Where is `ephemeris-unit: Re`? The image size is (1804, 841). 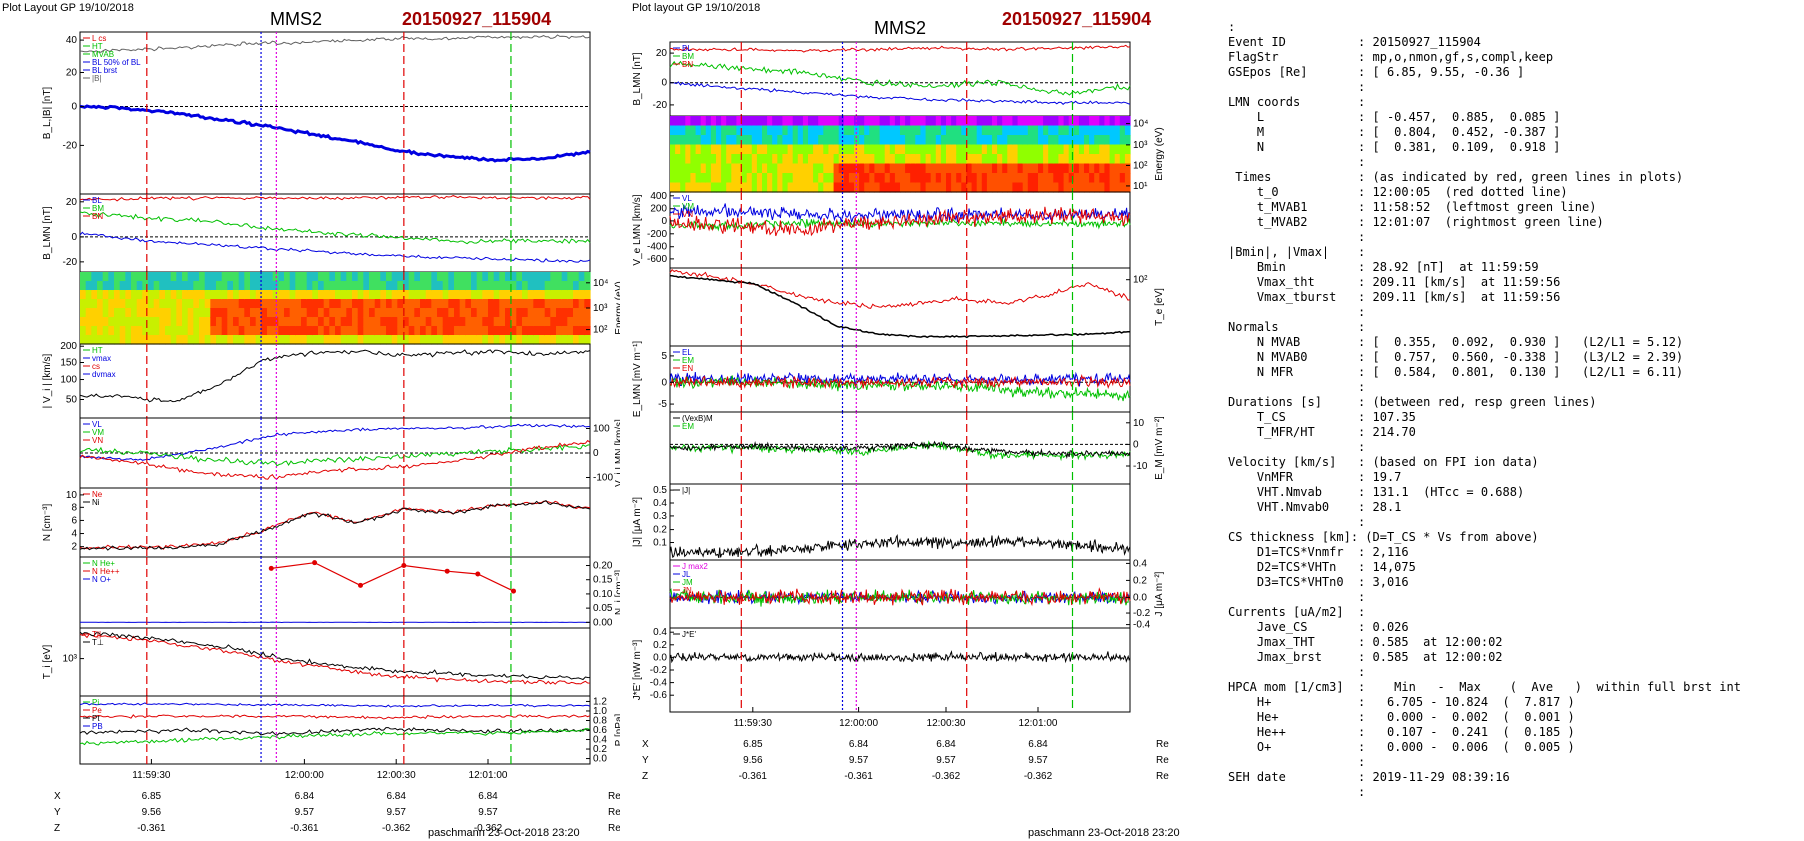
ephemeris-unit: Re is located at coordinates (614, 828).